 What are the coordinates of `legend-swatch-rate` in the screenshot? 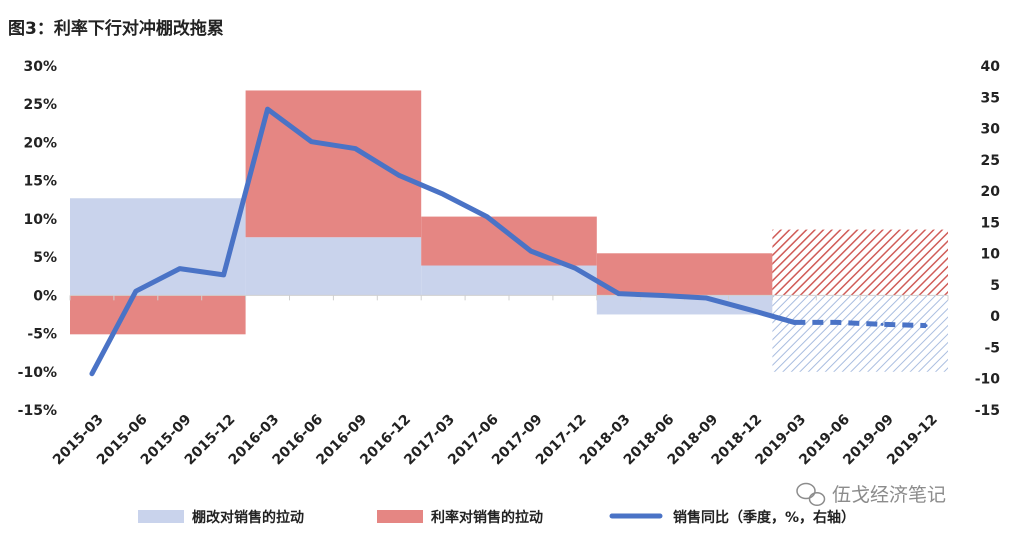 It's located at (400, 516).